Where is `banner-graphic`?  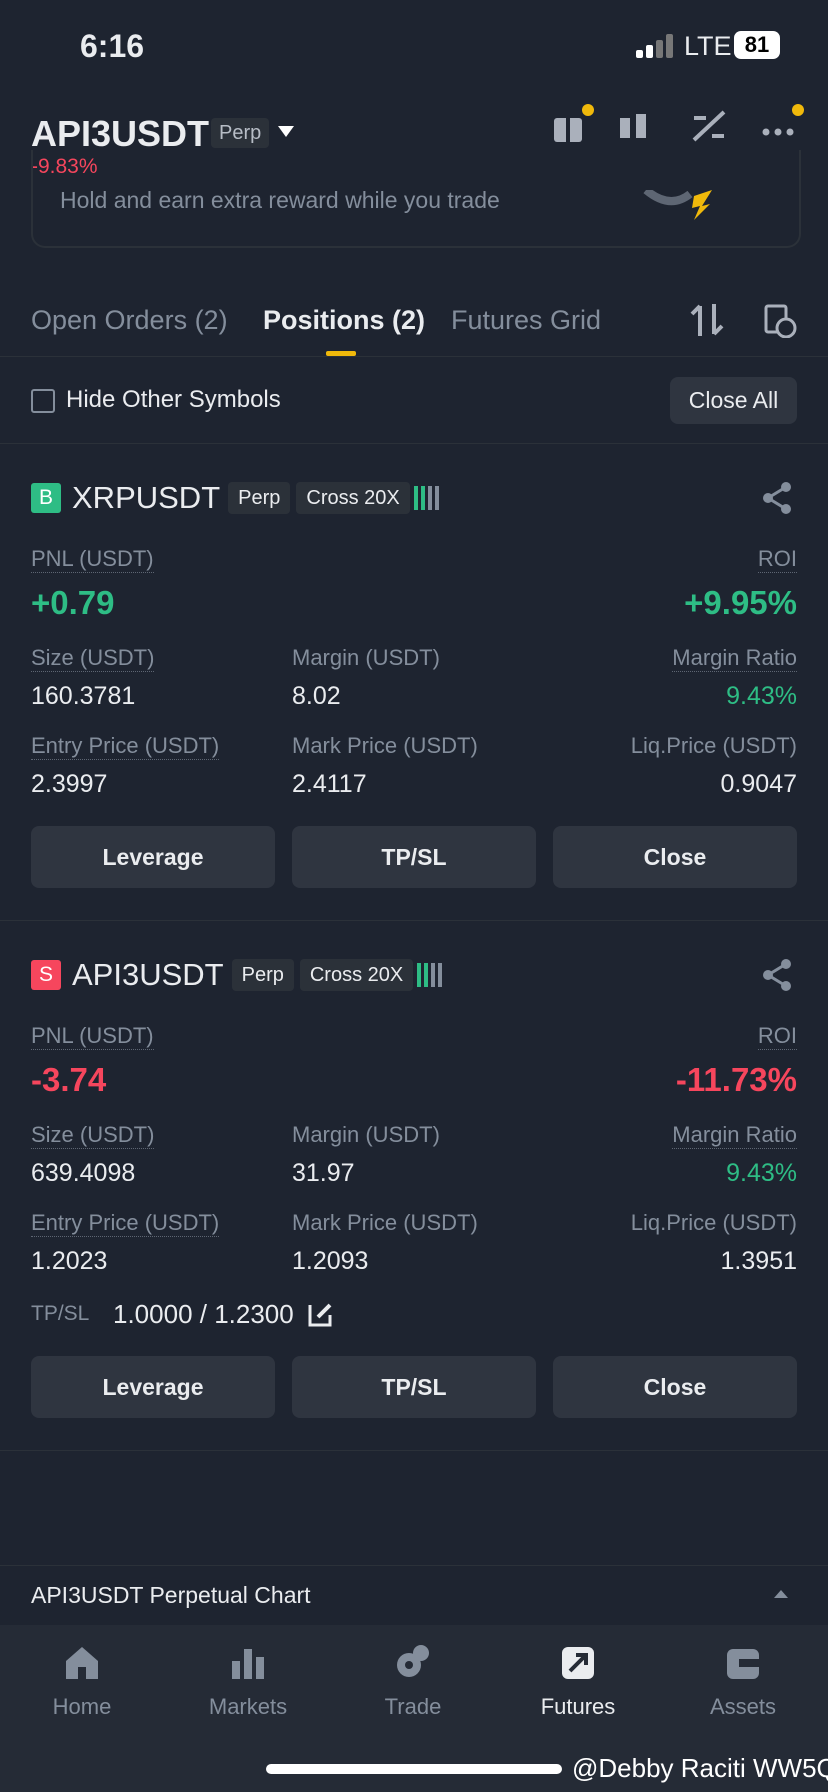
banner-graphic is located at coordinates (677, 205).